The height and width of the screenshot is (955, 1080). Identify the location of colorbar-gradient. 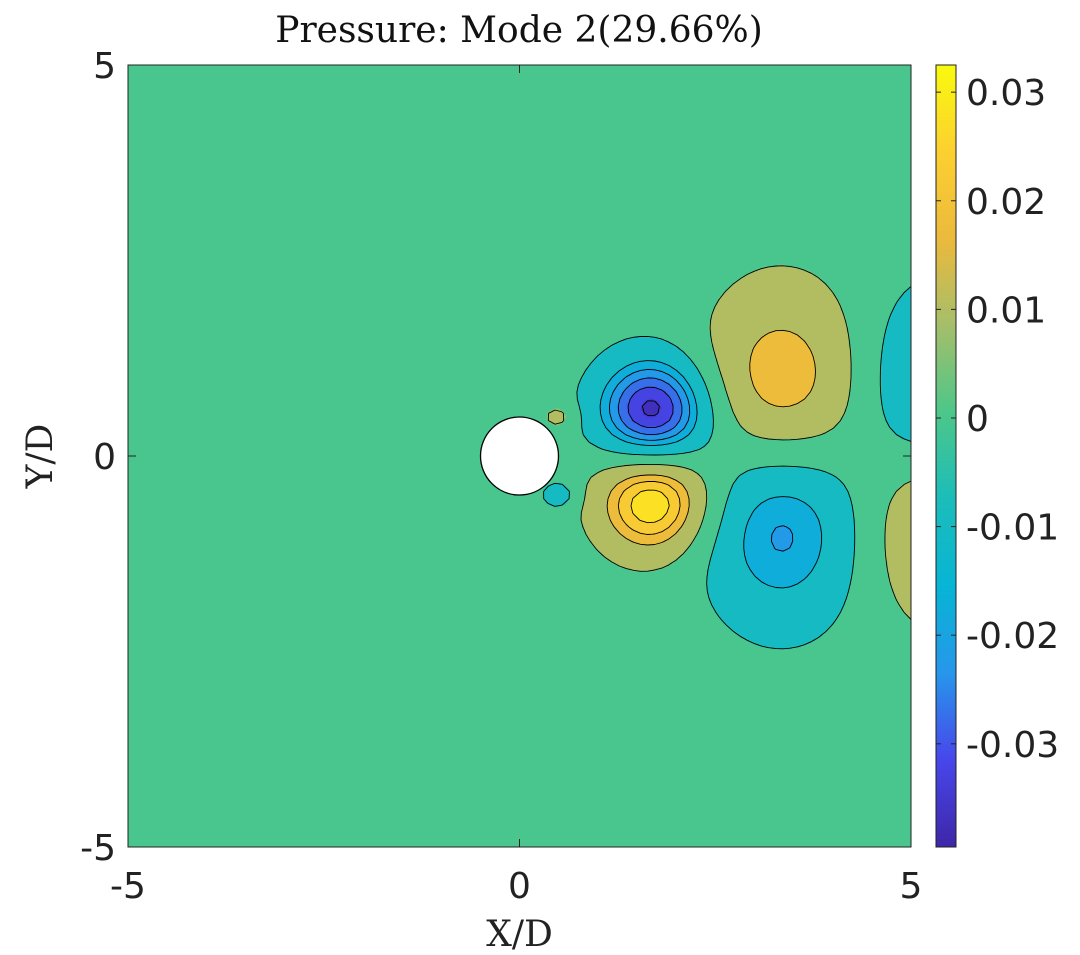
(946, 456).